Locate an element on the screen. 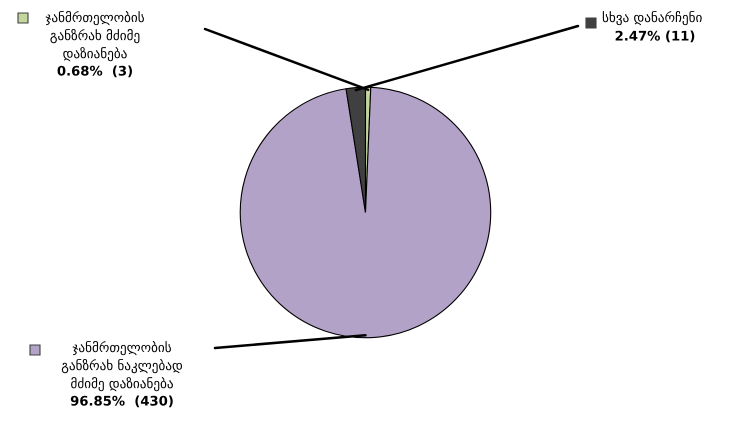  slice-label: ჯანმრთელობის განზრახ ნაკლებად მძიმე დაზიანება is located at coordinates (122, 366).